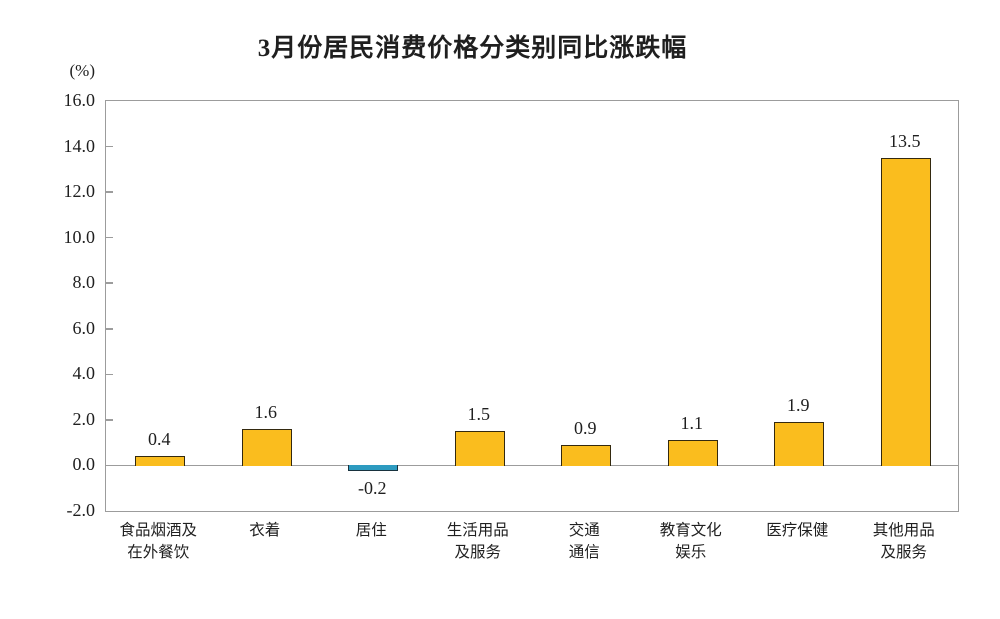 This screenshot has height=619, width=1000. What do you see at coordinates (84, 464) in the screenshot?
I see `y-axis-tick-label: 0.0` at bounding box center [84, 464].